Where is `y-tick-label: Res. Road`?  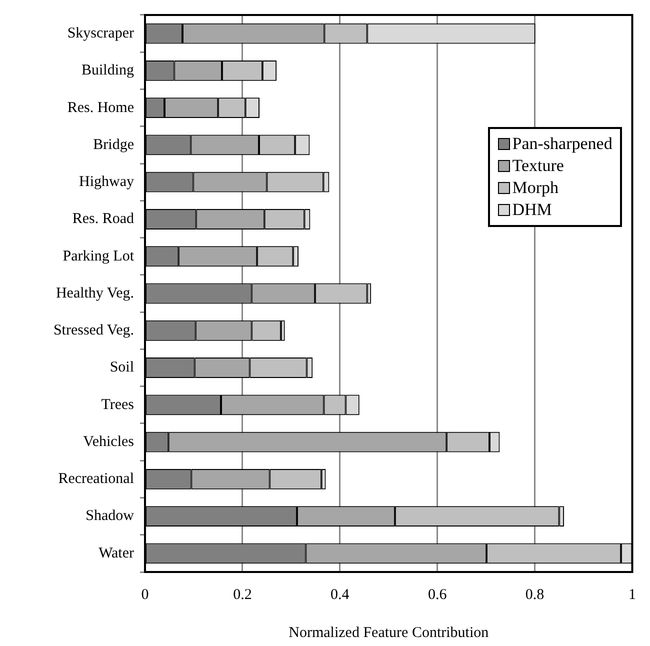 y-tick-label: Res. Road is located at coordinates (103, 219).